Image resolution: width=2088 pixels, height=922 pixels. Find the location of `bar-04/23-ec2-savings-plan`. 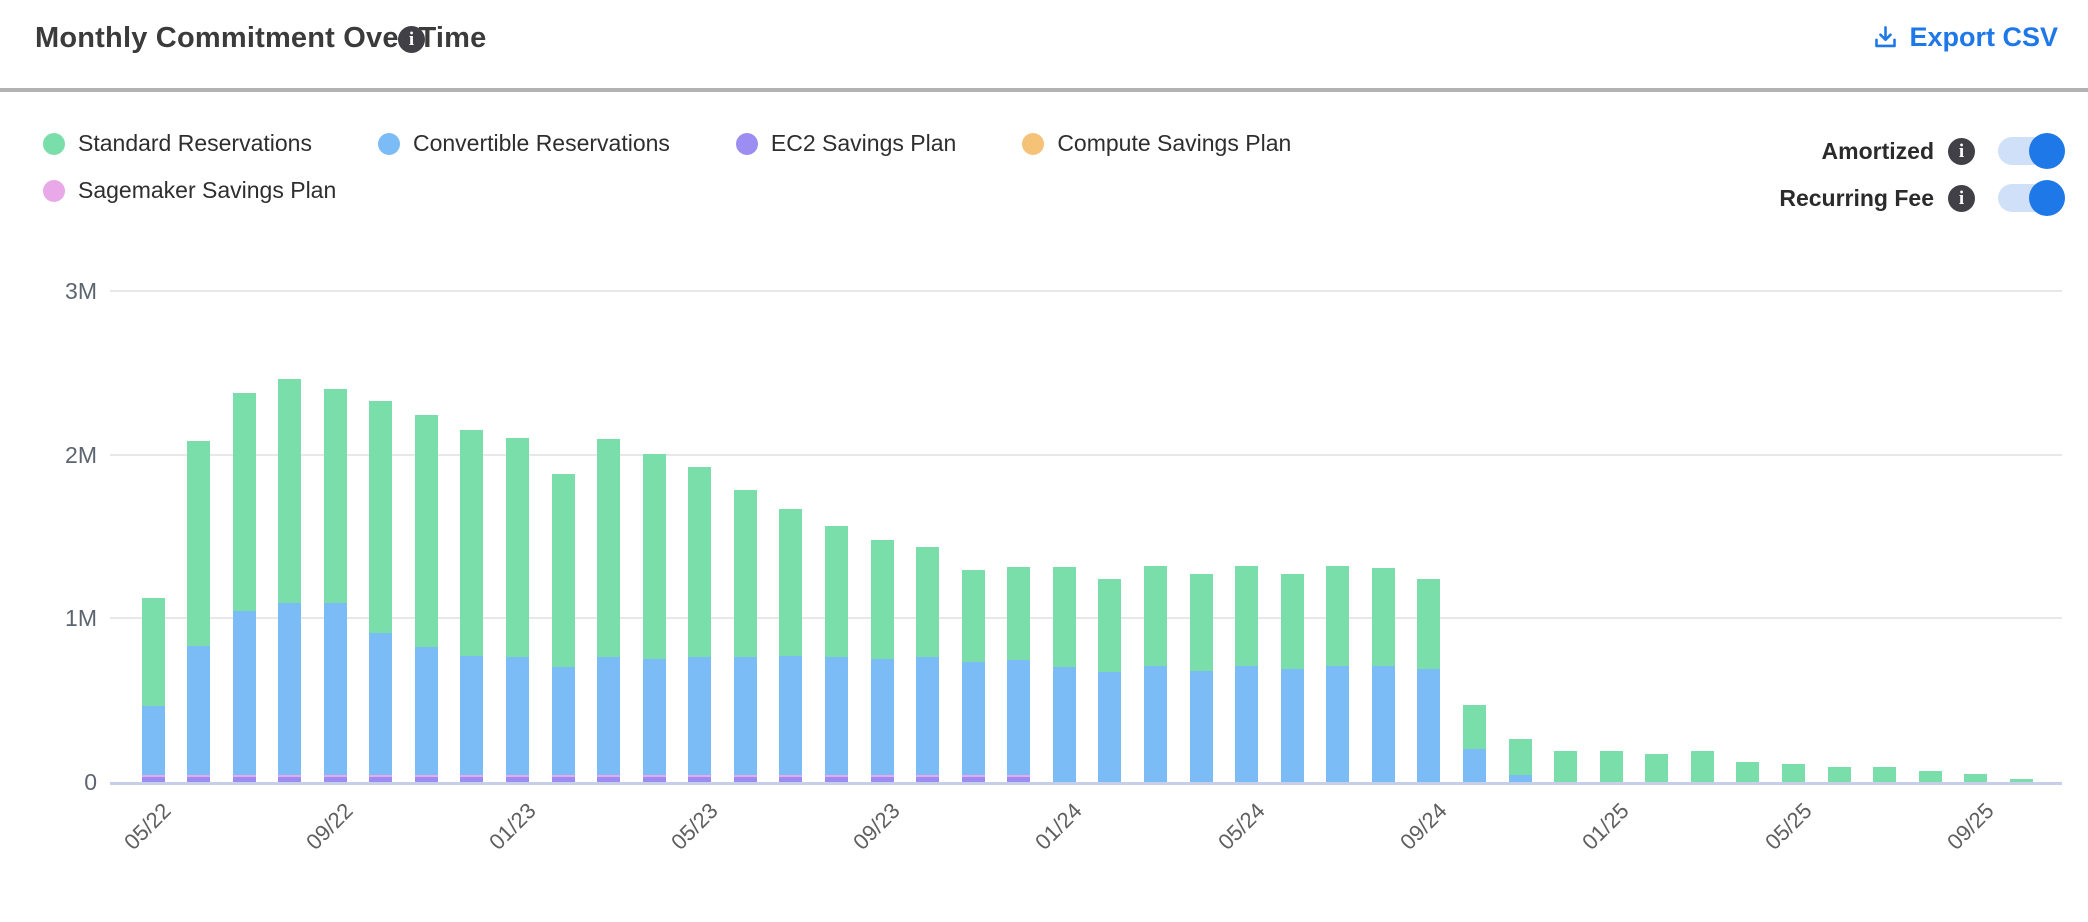

bar-04/23-ec2-savings-plan is located at coordinates (654, 779).